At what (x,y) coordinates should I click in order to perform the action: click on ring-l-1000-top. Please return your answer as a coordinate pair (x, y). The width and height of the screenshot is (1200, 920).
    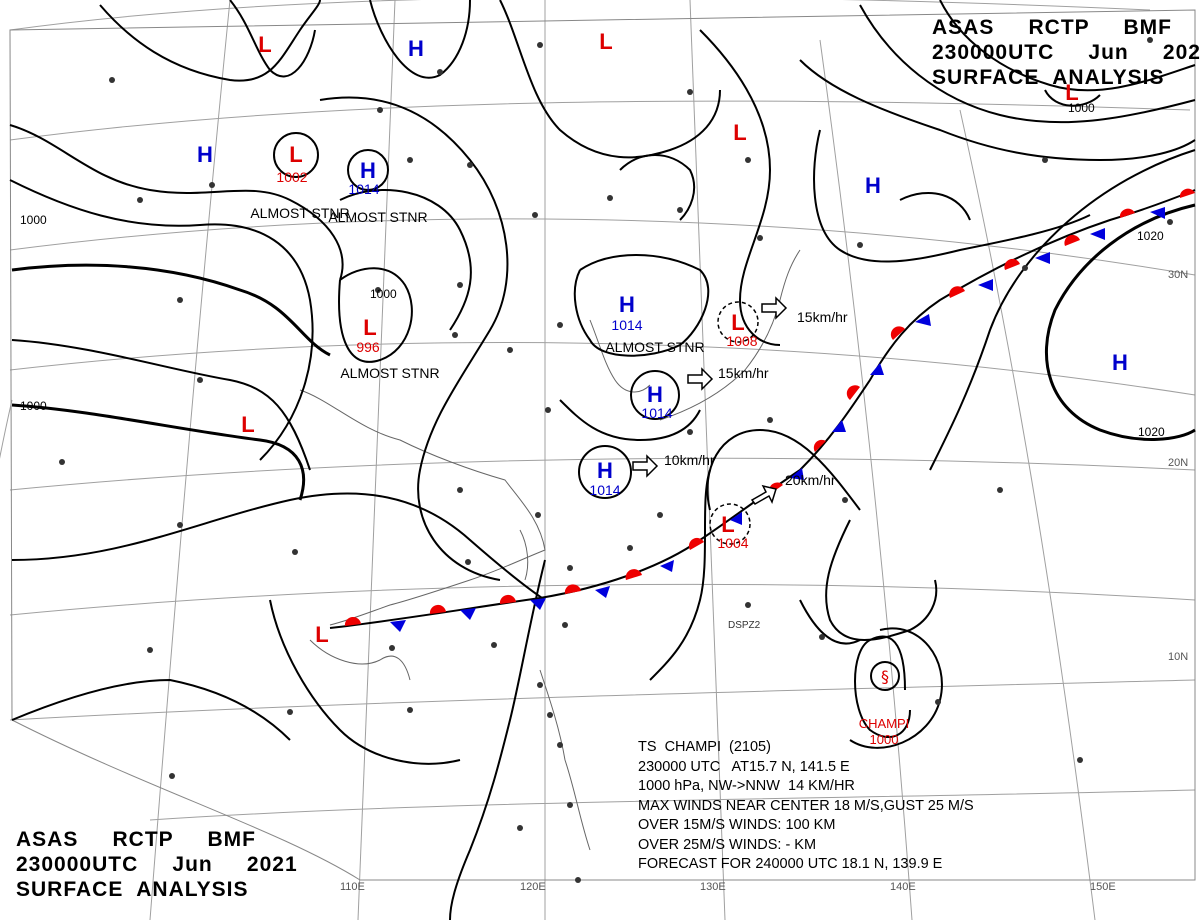
    Looking at the image, I should click on (1072, 98).